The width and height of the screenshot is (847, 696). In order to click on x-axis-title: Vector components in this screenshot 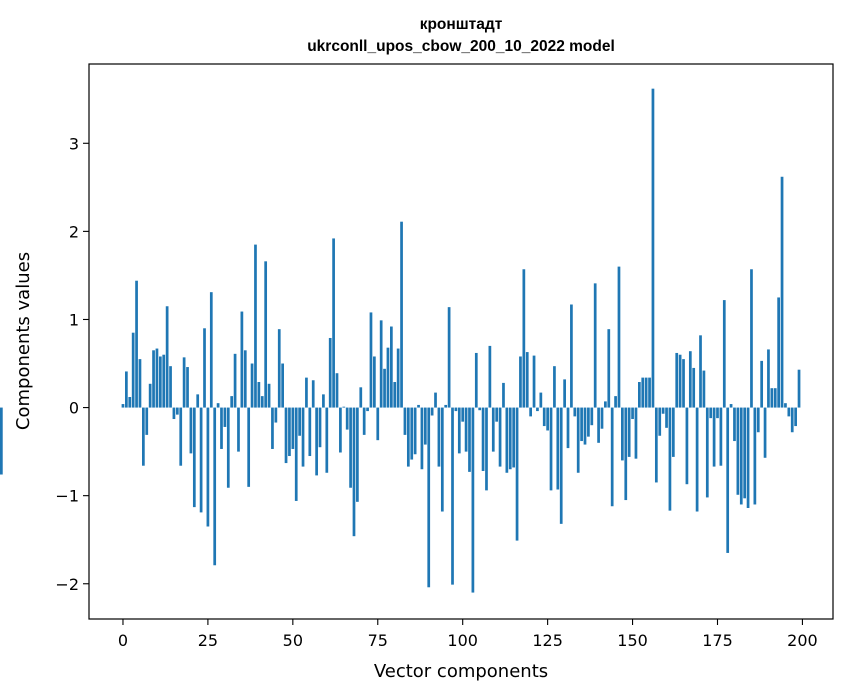, I will do `click(461, 671)`.